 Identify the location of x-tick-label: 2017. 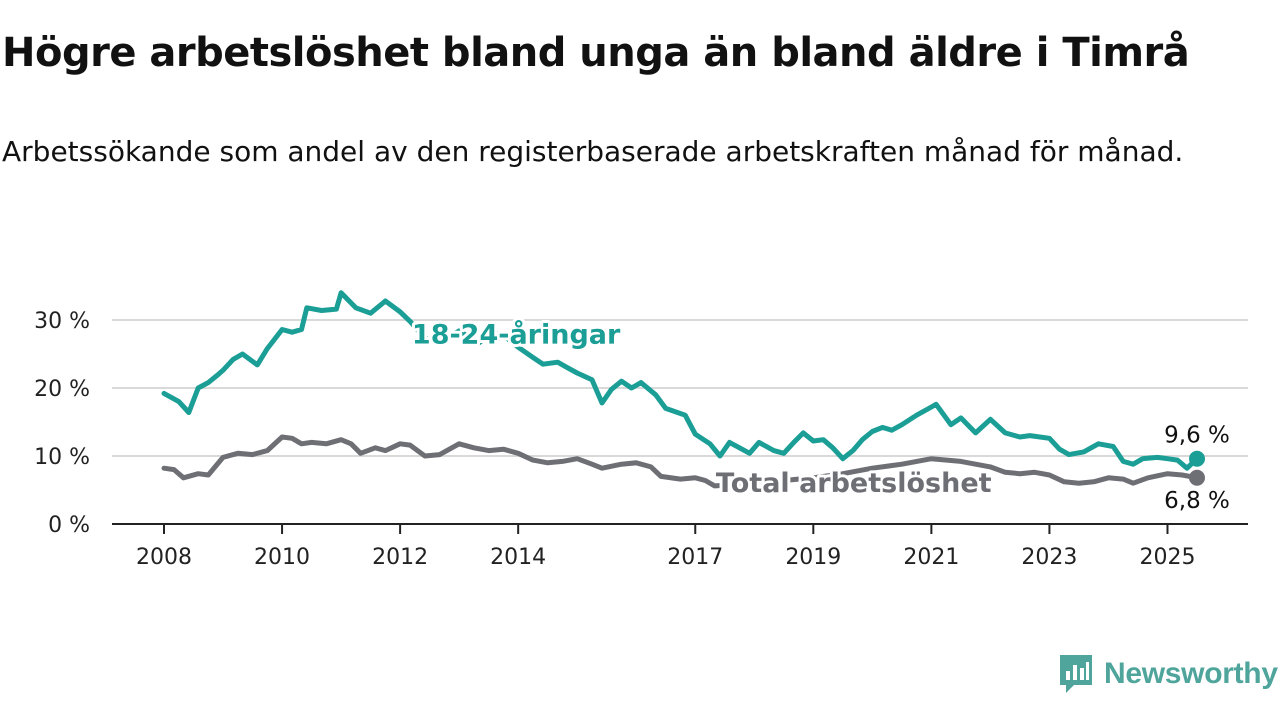
(695, 557).